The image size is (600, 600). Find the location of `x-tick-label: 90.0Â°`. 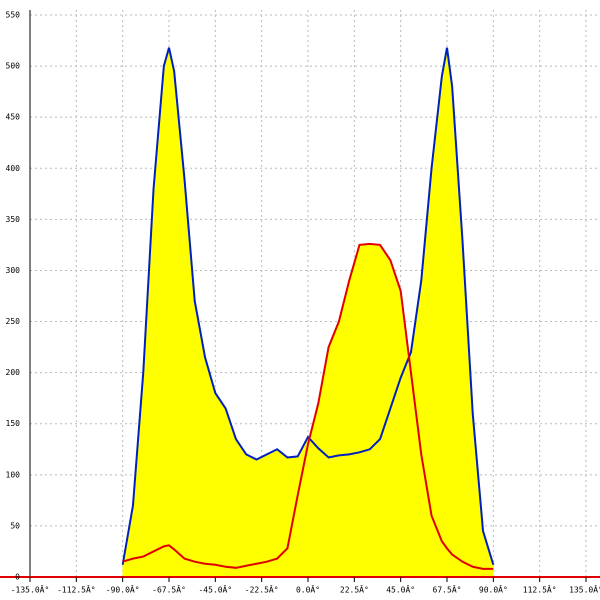

x-tick-label: 90.0Â° is located at coordinates (493, 589).